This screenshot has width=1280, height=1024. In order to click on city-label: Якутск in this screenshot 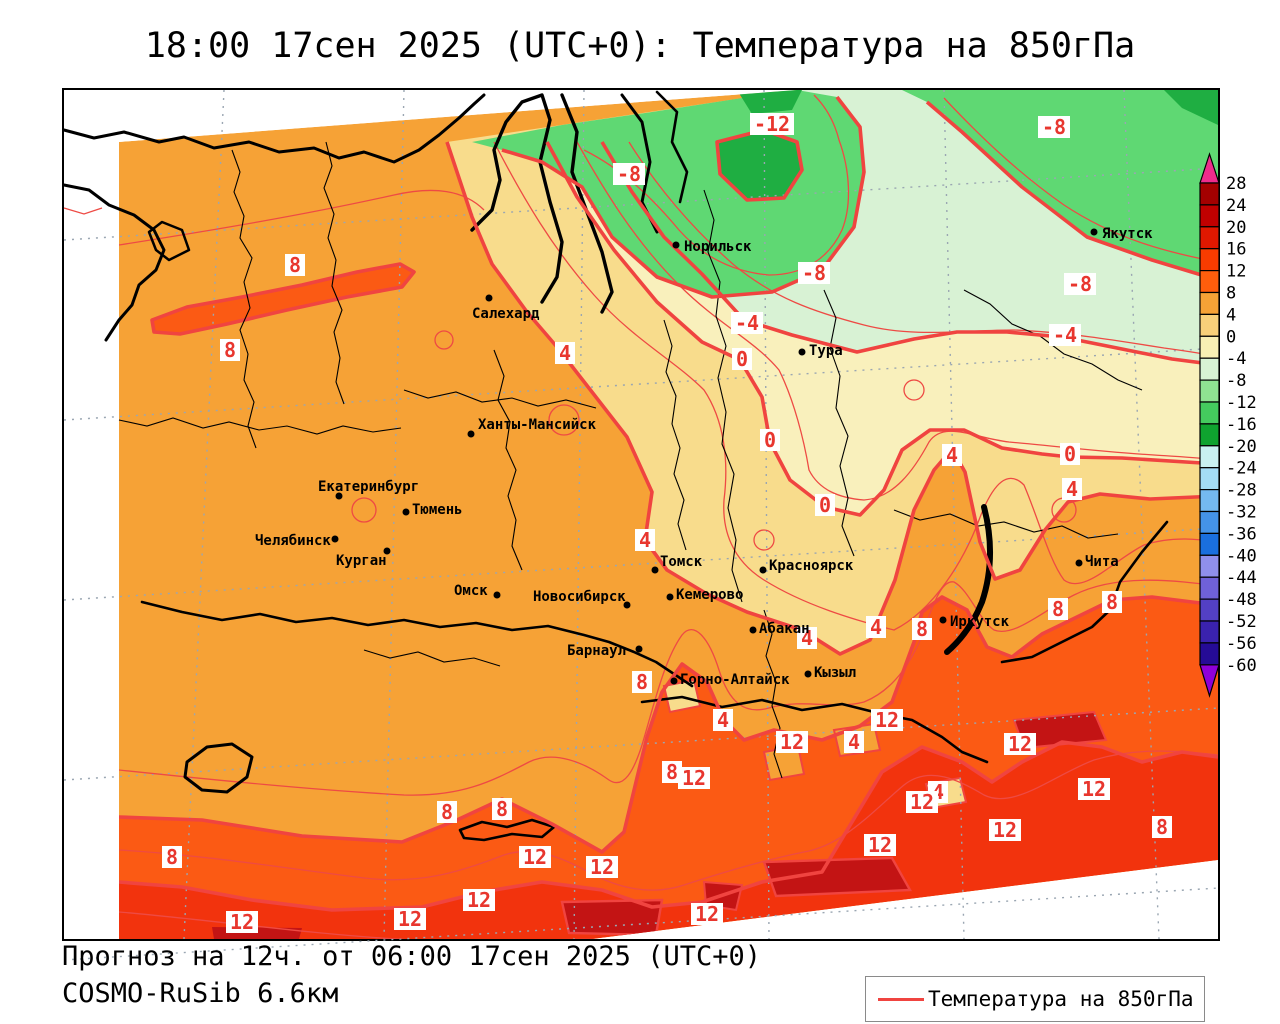, I will do `click(1127, 234)`.